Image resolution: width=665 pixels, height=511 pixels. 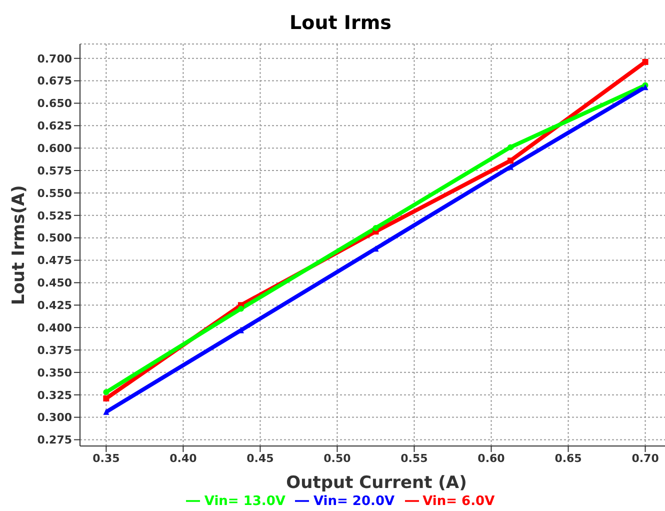 I want to click on y-tick-label: 0.650, so click(x=54, y=103).